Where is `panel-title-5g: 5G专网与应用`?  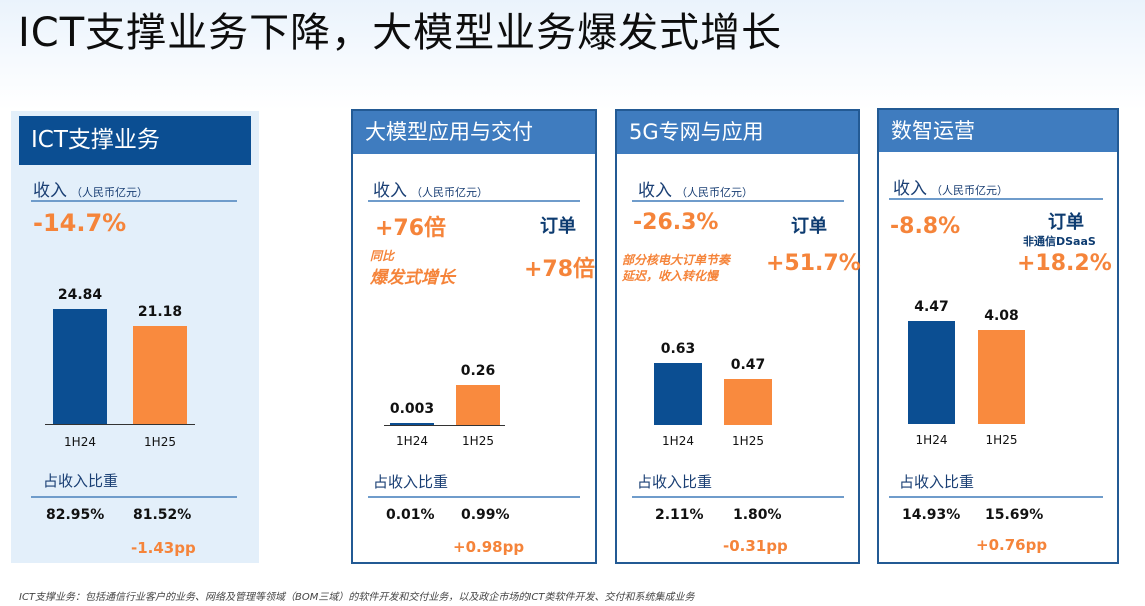
panel-title-5g: 5G专网与应用 is located at coordinates (737, 132).